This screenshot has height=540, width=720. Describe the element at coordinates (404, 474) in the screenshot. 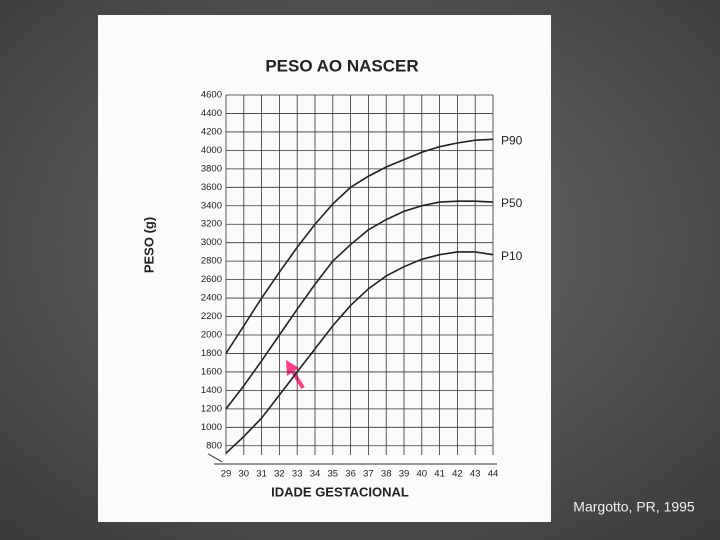

I see `x-tick-label: 39` at that location.